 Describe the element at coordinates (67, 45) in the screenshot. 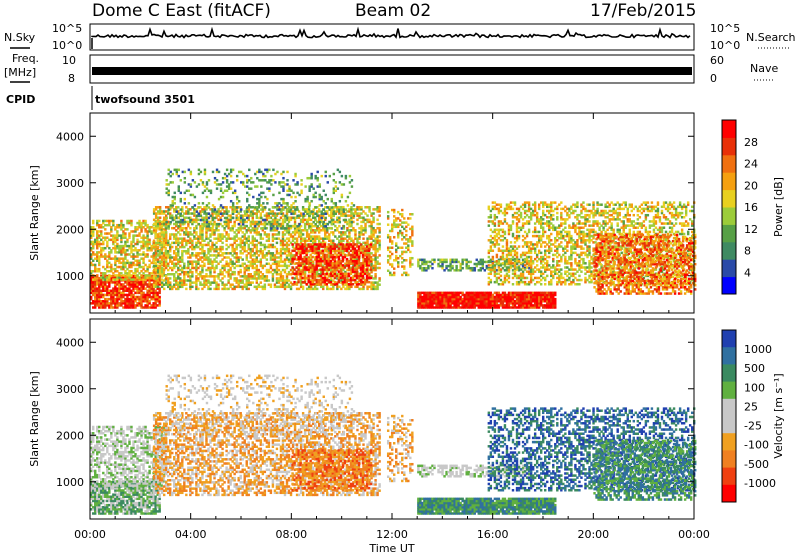

I see `noise-bottom-tick: 10^0` at that location.